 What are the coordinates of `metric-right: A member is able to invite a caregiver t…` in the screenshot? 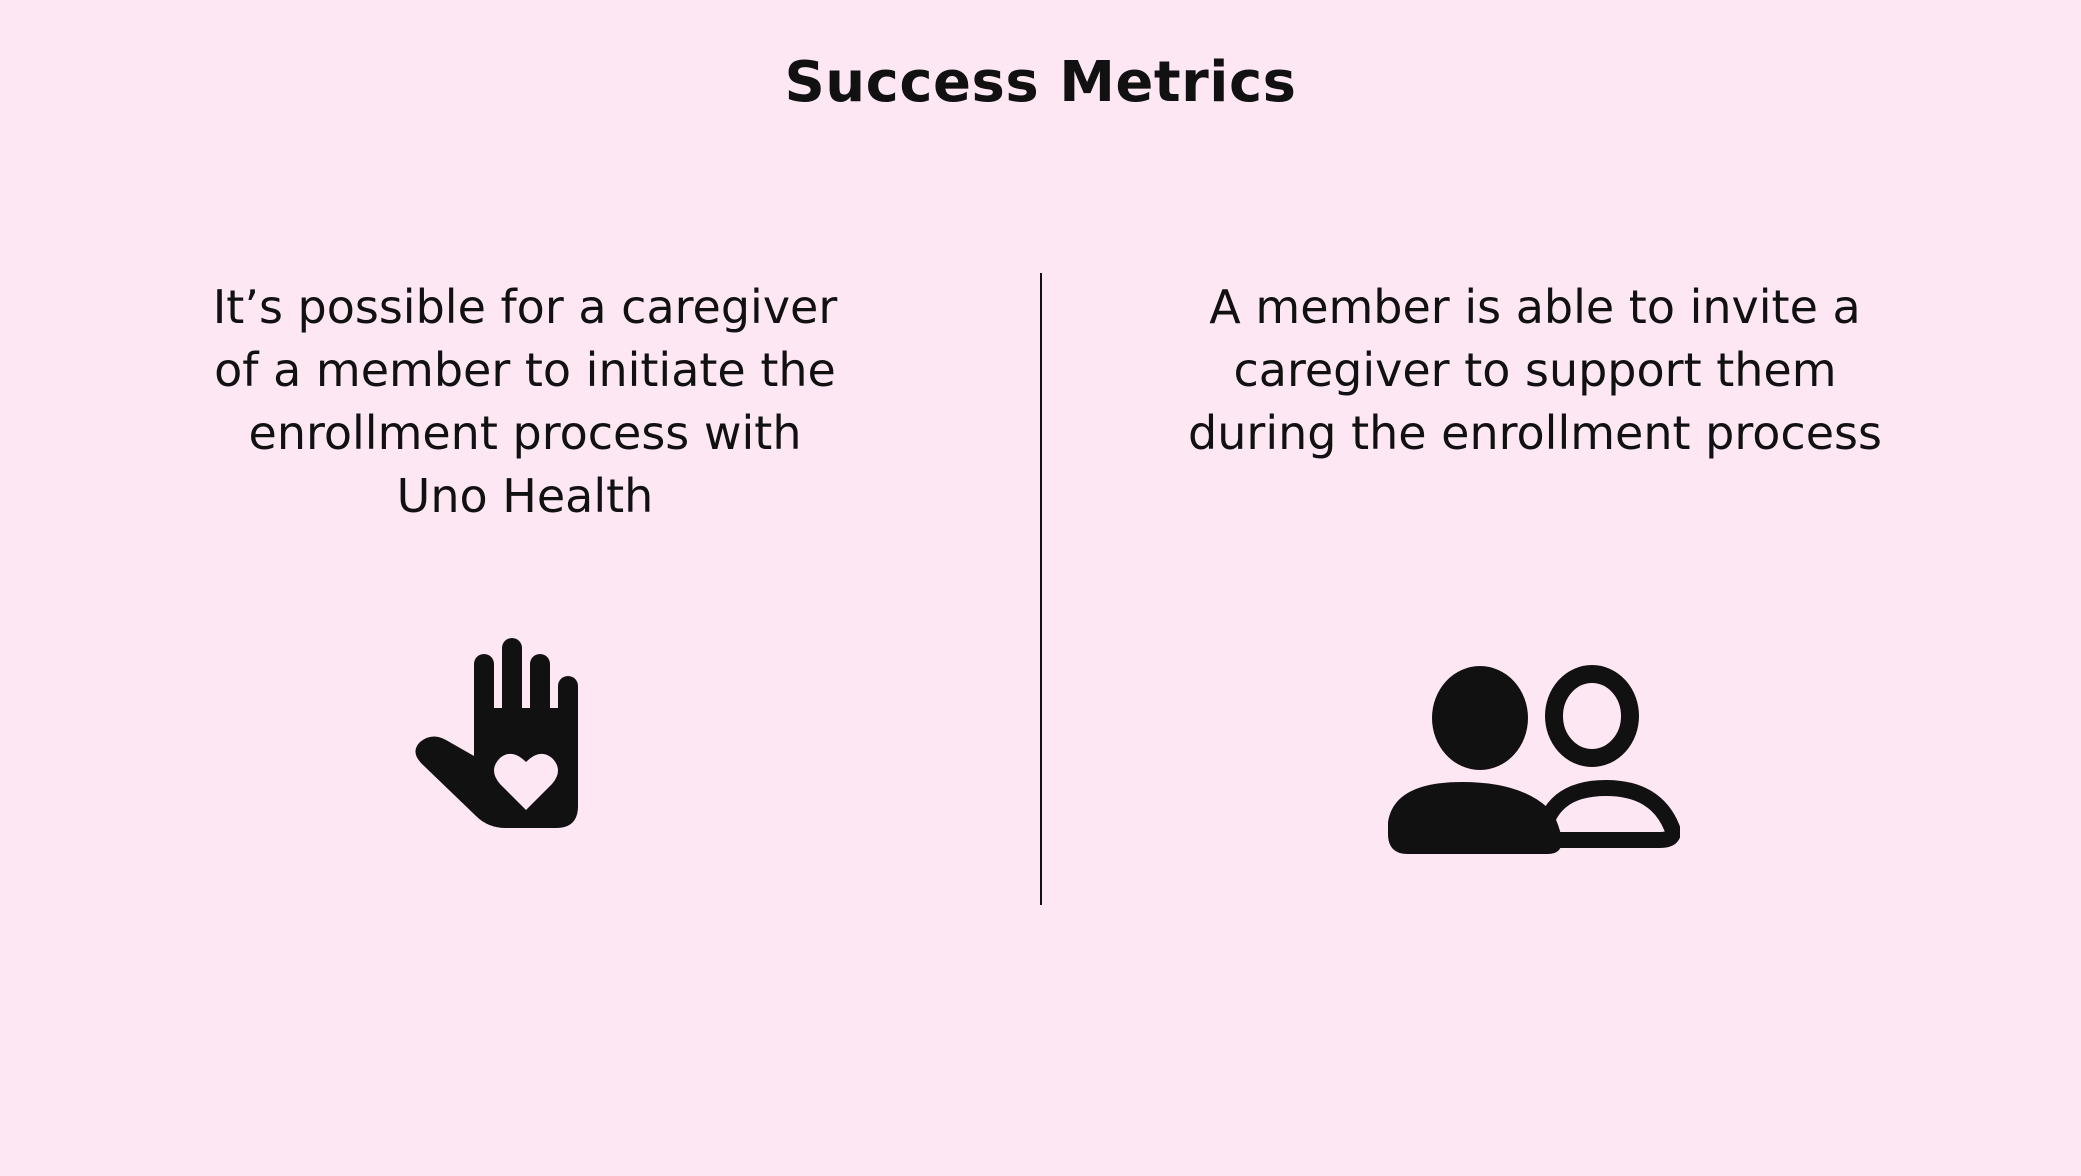 It's located at (1535, 370).